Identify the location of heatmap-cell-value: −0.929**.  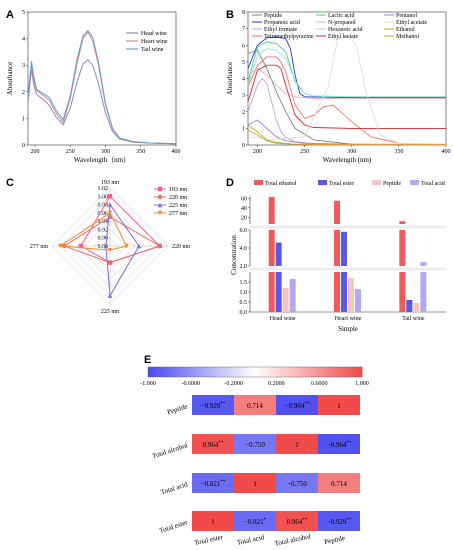
(339, 522).